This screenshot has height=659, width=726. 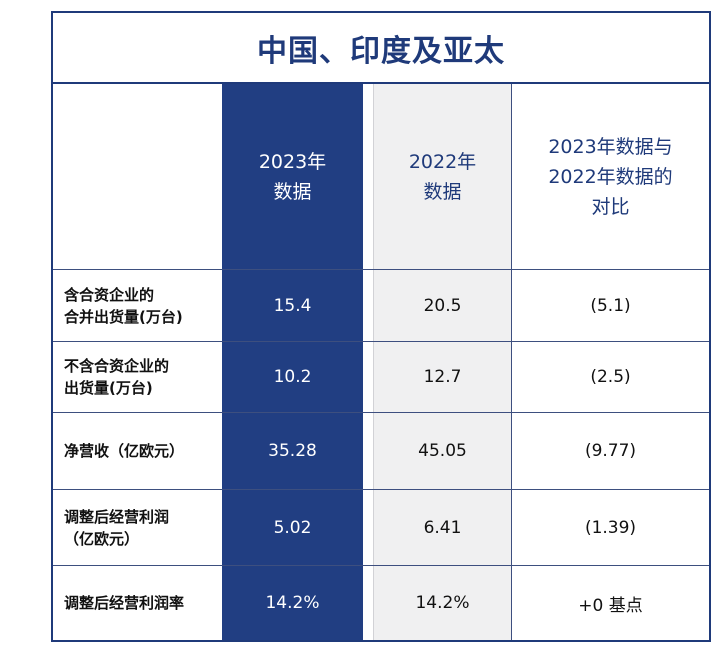 I want to click on value-2022: 14.2%, so click(x=442, y=603).